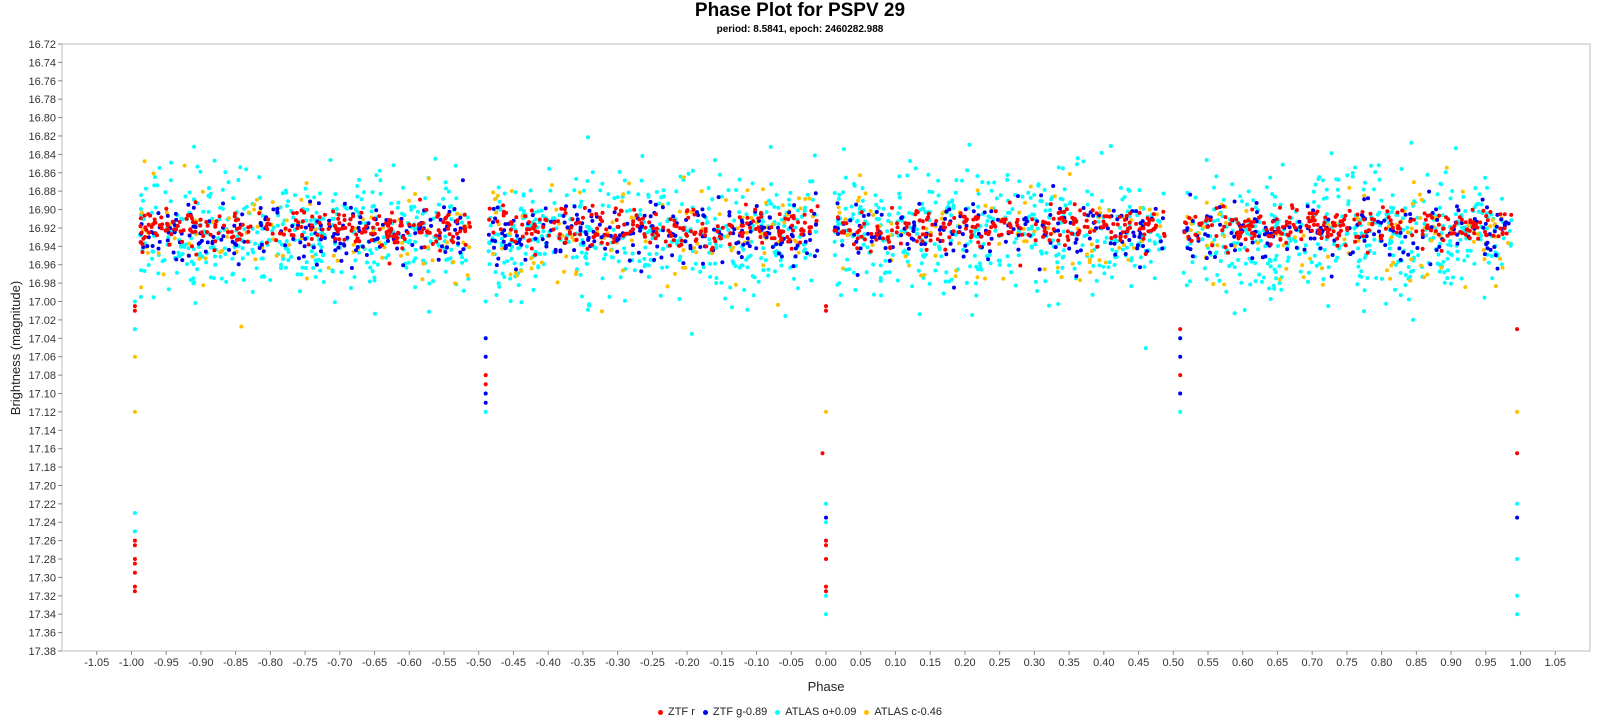 The image size is (1600, 722). Describe the element at coordinates (200, 663) in the screenshot. I see `x-tick-label: -0.90` at that location.